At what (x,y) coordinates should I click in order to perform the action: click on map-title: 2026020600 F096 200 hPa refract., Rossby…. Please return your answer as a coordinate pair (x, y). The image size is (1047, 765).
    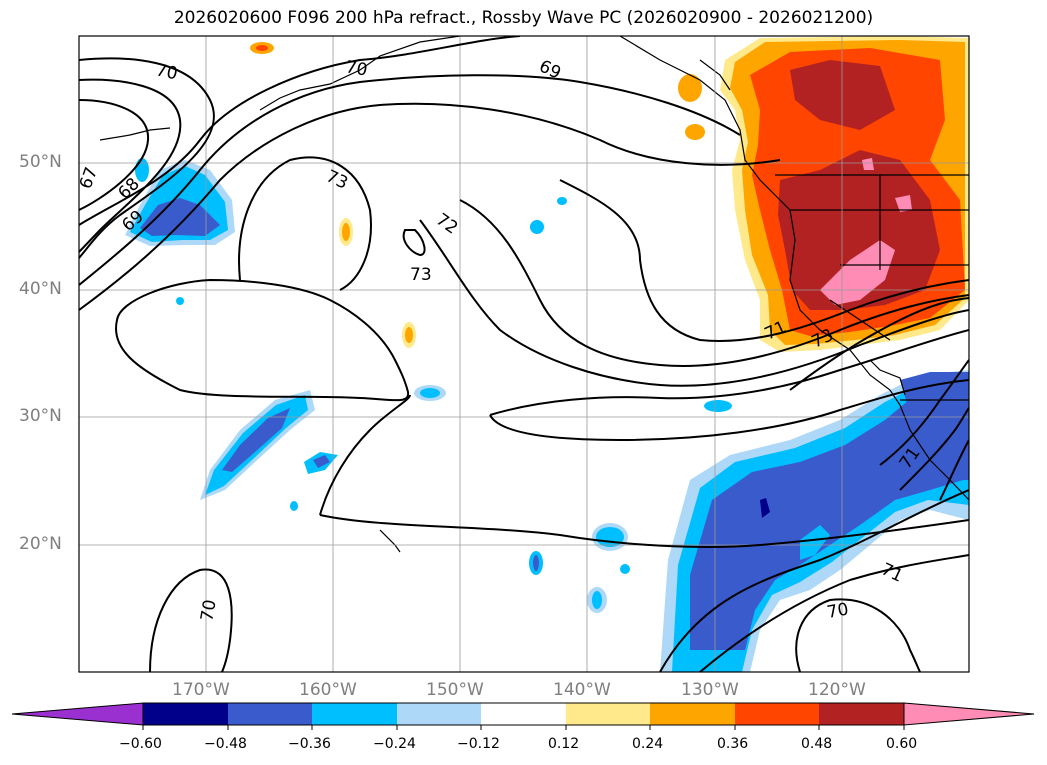
    Looking at the image, I should click on (523, 18).